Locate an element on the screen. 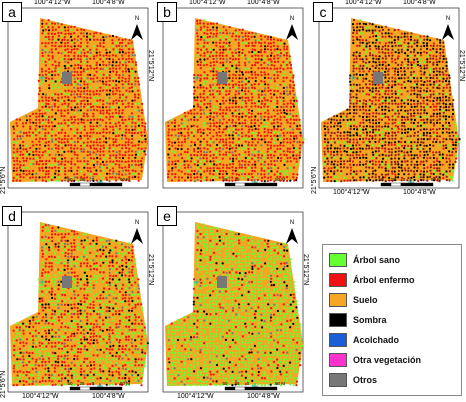  legend-label: Árbol enfermo is located at coordinates (384, 280).